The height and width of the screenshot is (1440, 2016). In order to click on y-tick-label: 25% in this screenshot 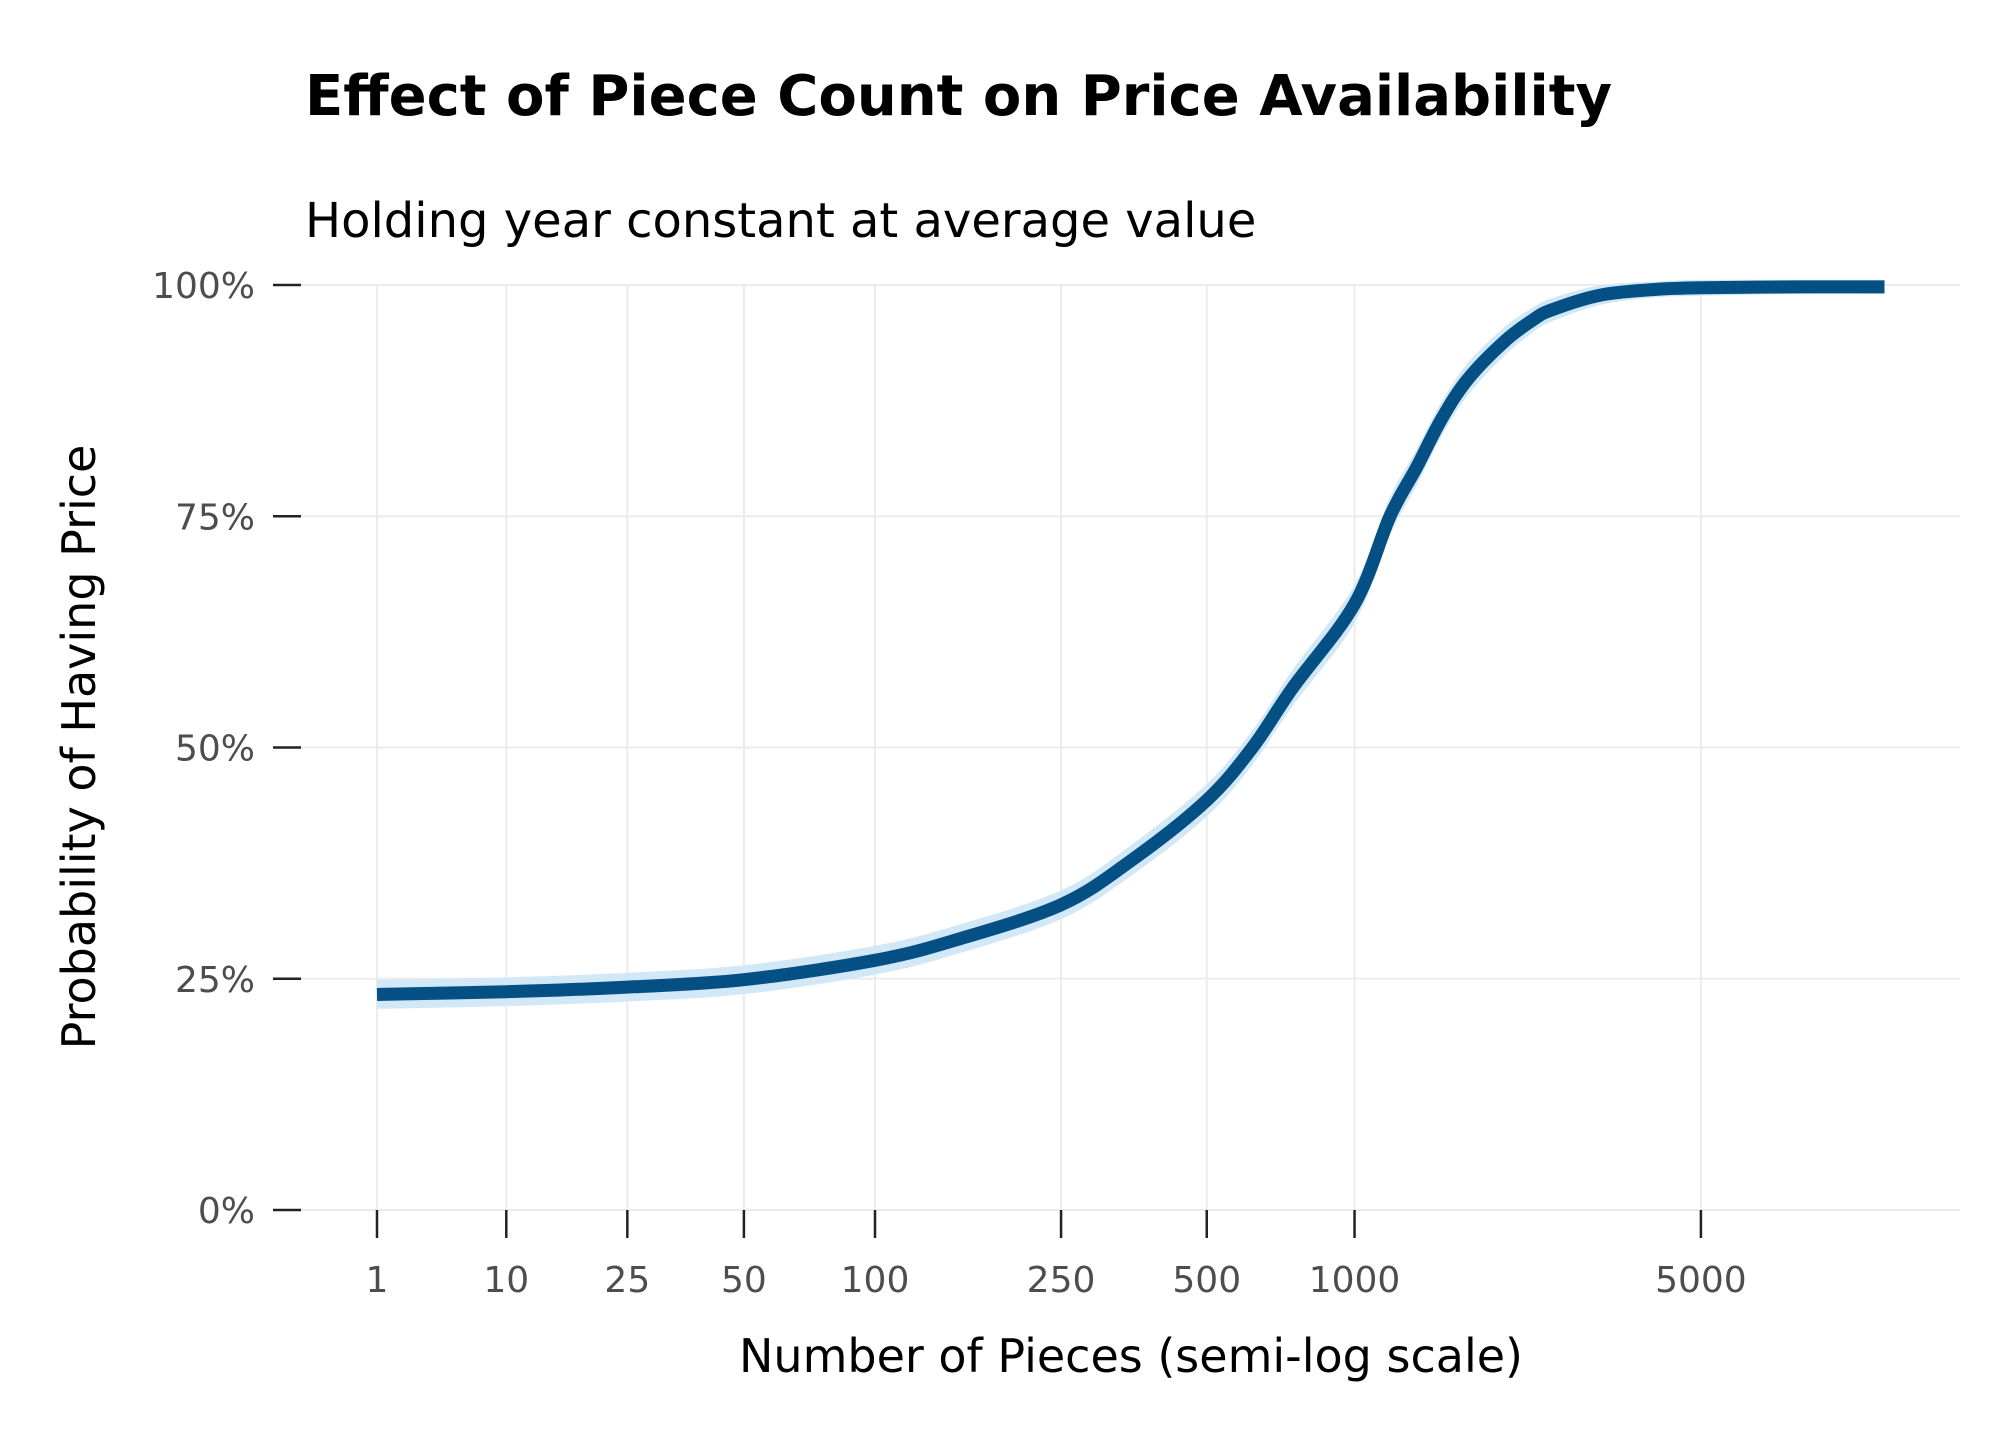, I will do `click(215, 980)`.